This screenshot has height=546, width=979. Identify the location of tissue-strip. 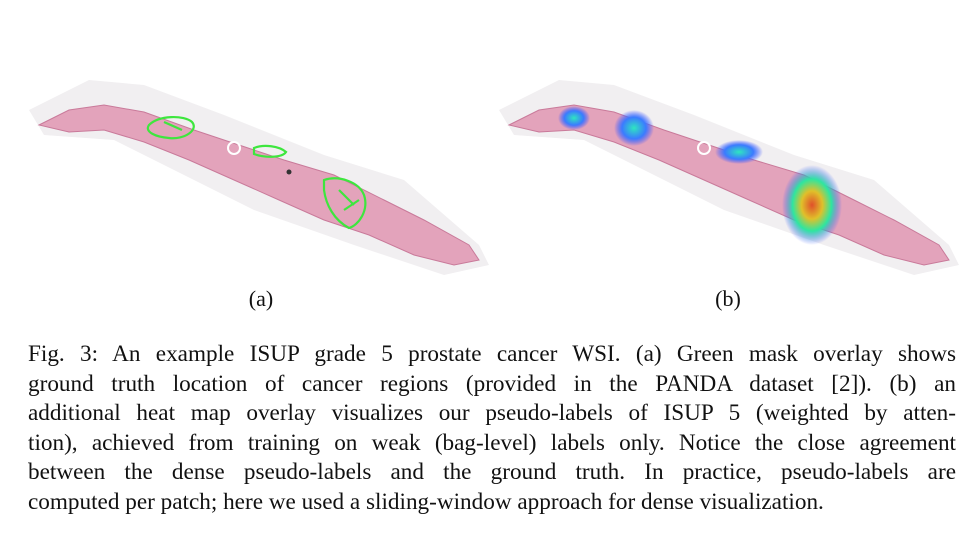
(258, 185).